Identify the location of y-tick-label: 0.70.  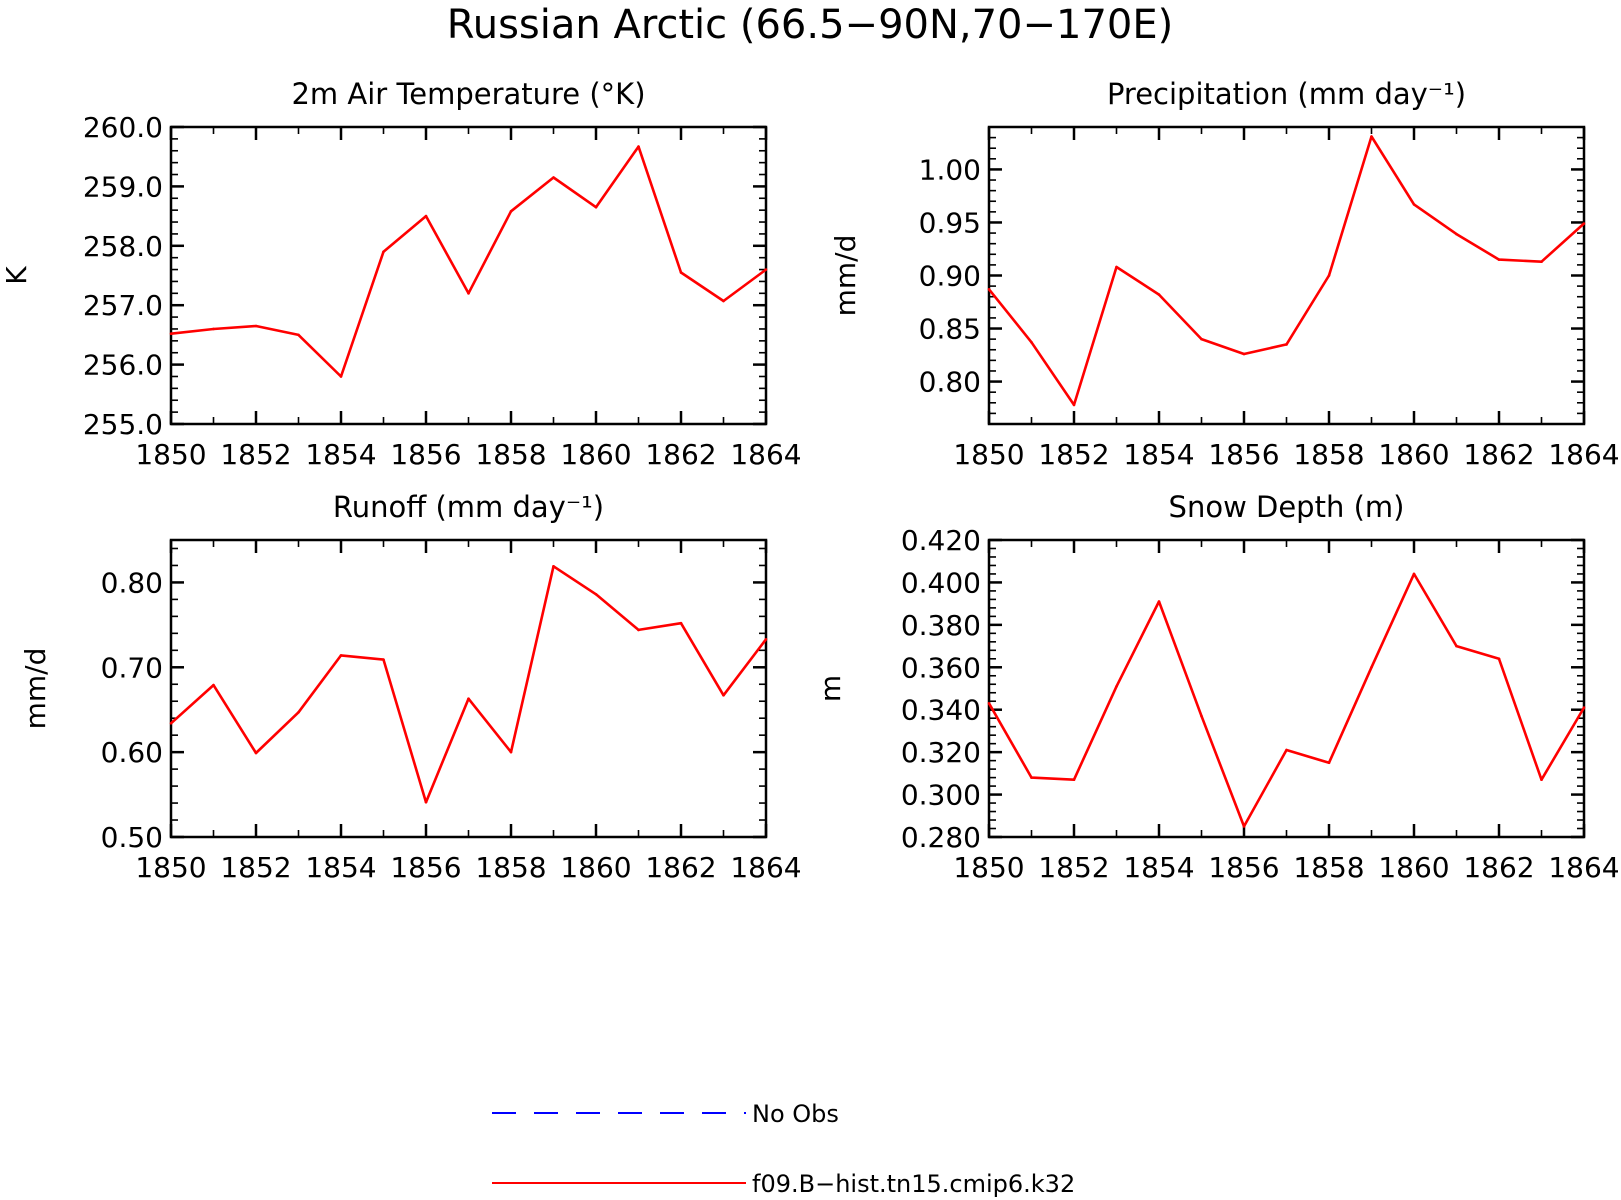
(132, 667).